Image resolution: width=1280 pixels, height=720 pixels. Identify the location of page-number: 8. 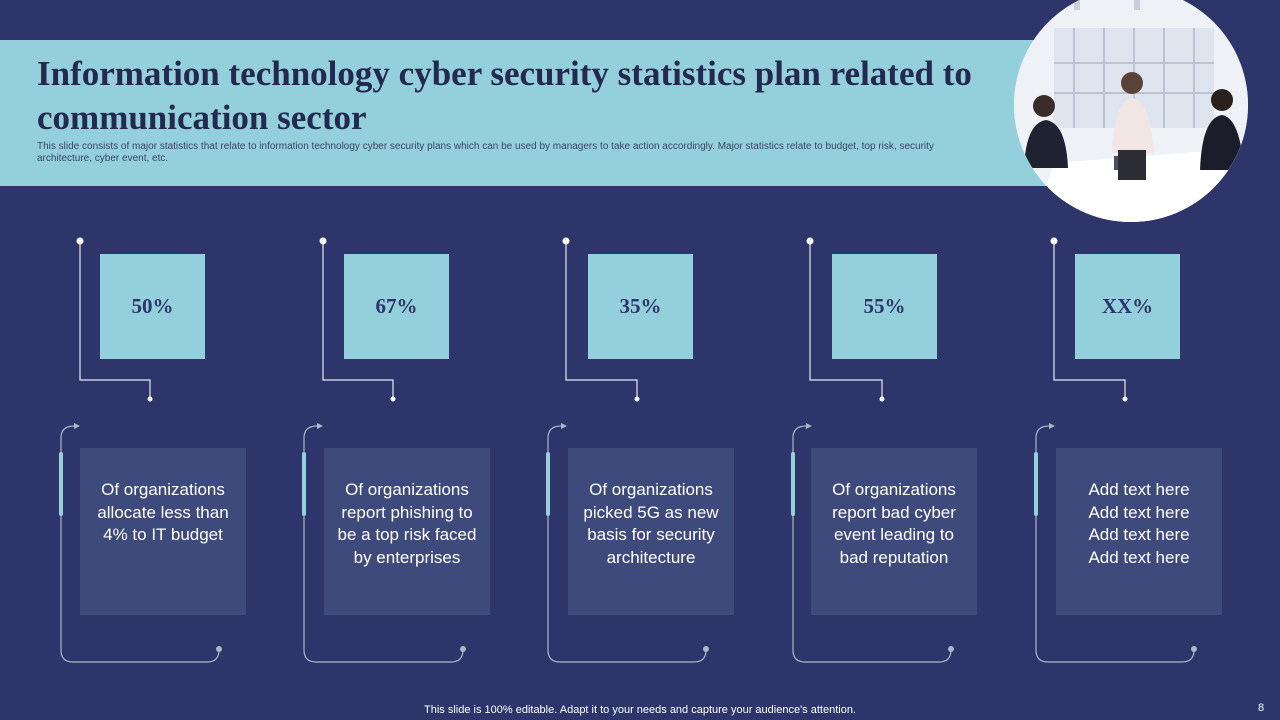
(1261, 708).